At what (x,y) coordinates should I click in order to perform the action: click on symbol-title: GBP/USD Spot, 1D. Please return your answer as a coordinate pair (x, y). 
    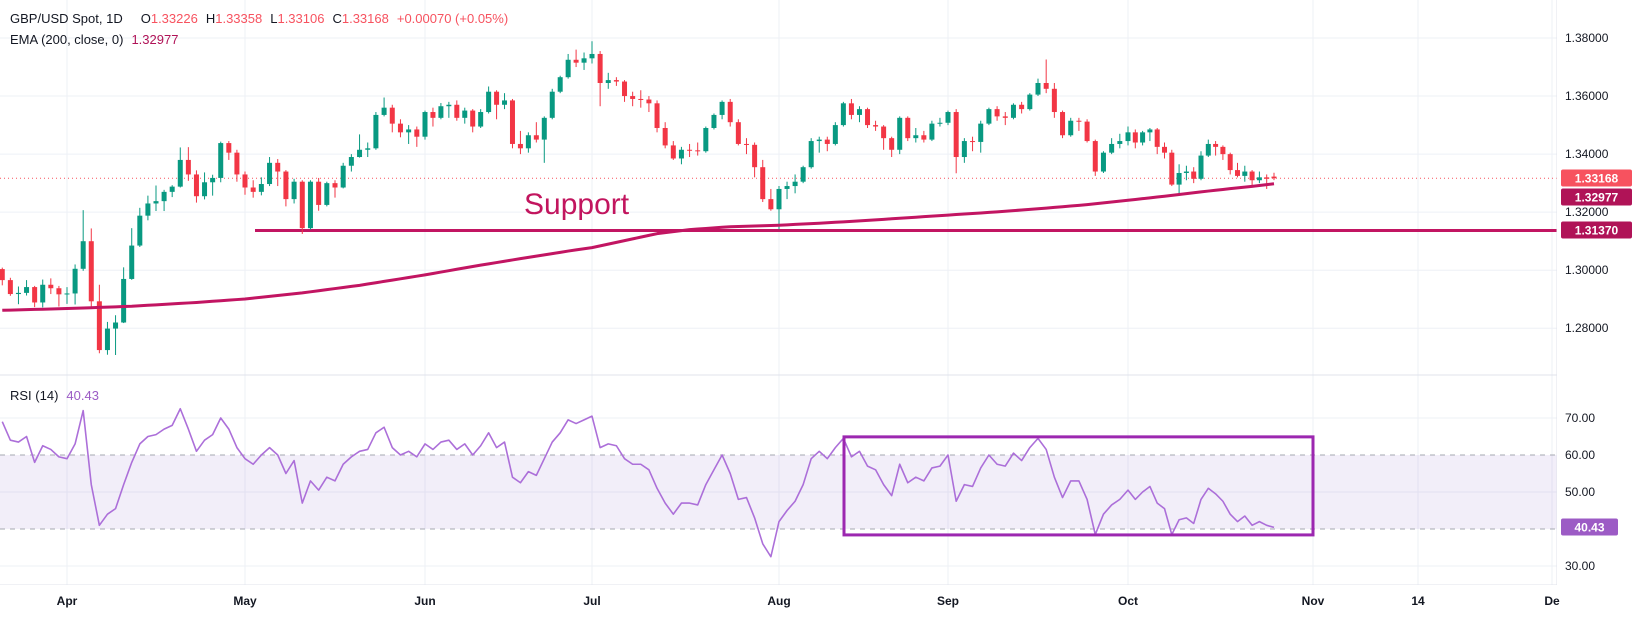
    Looking at the image, I should click on (66, 18).